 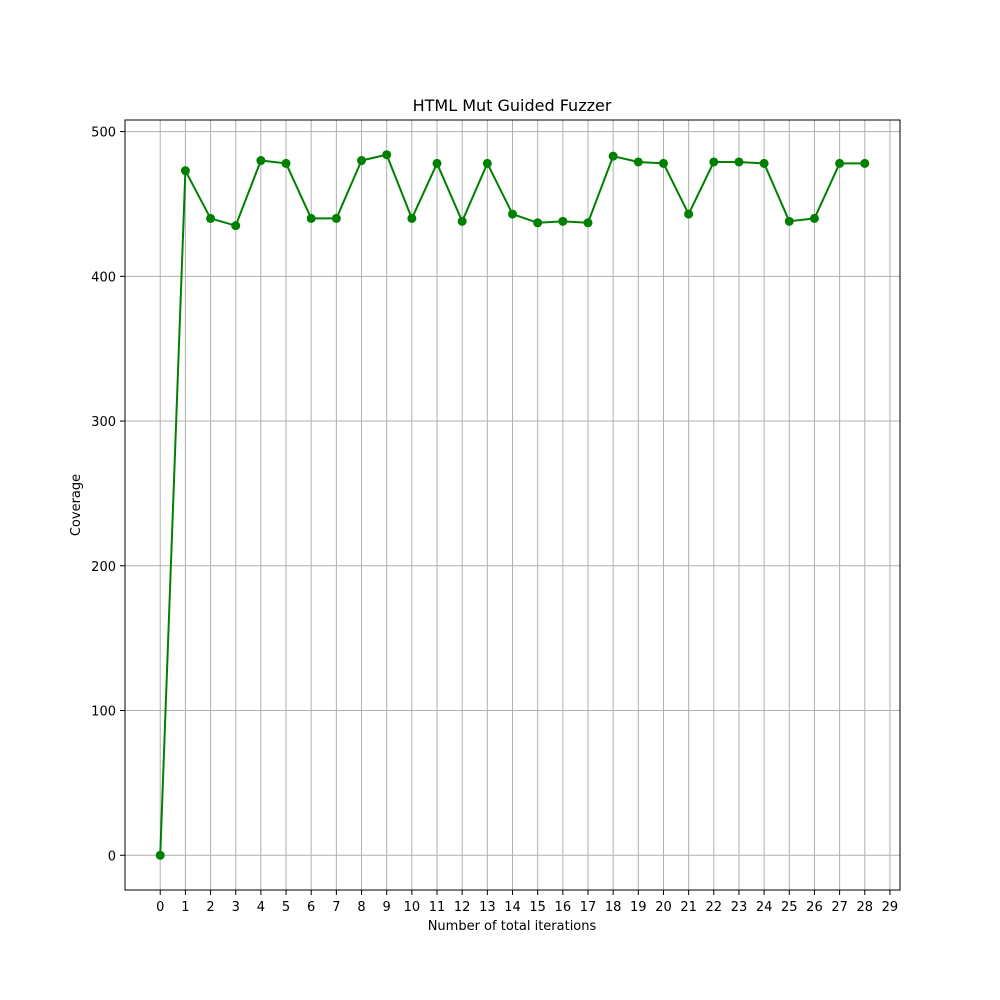 What do you see at coordinates (160, 907) in the screenshot?
I see `x-tick-label: 0` at bounding box center [160, 907].